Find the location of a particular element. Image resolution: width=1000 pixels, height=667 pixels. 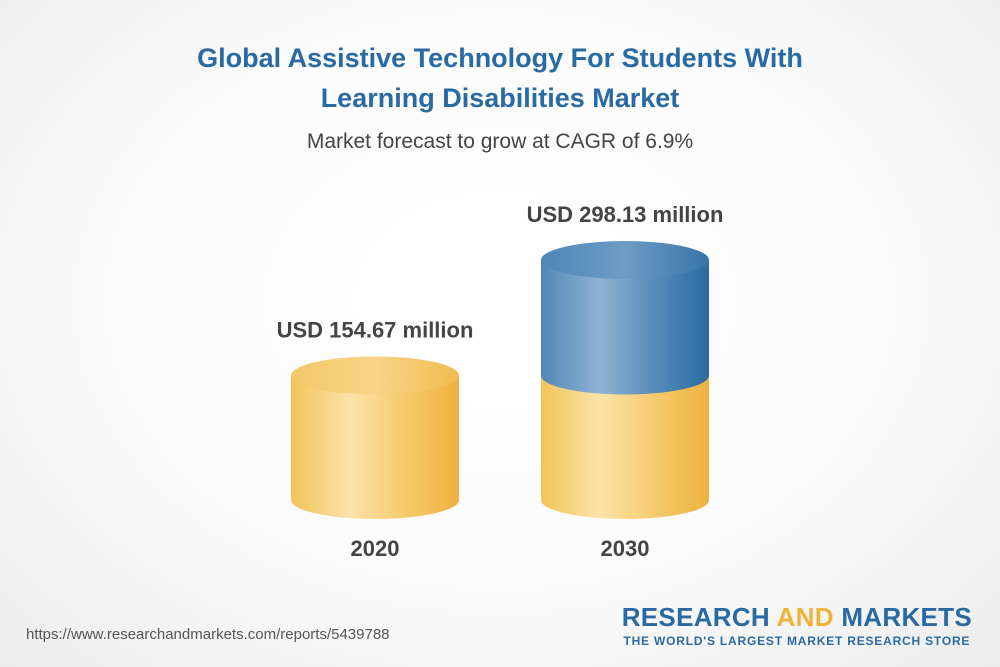

bar-1-body is located at coordinates (375, 447).